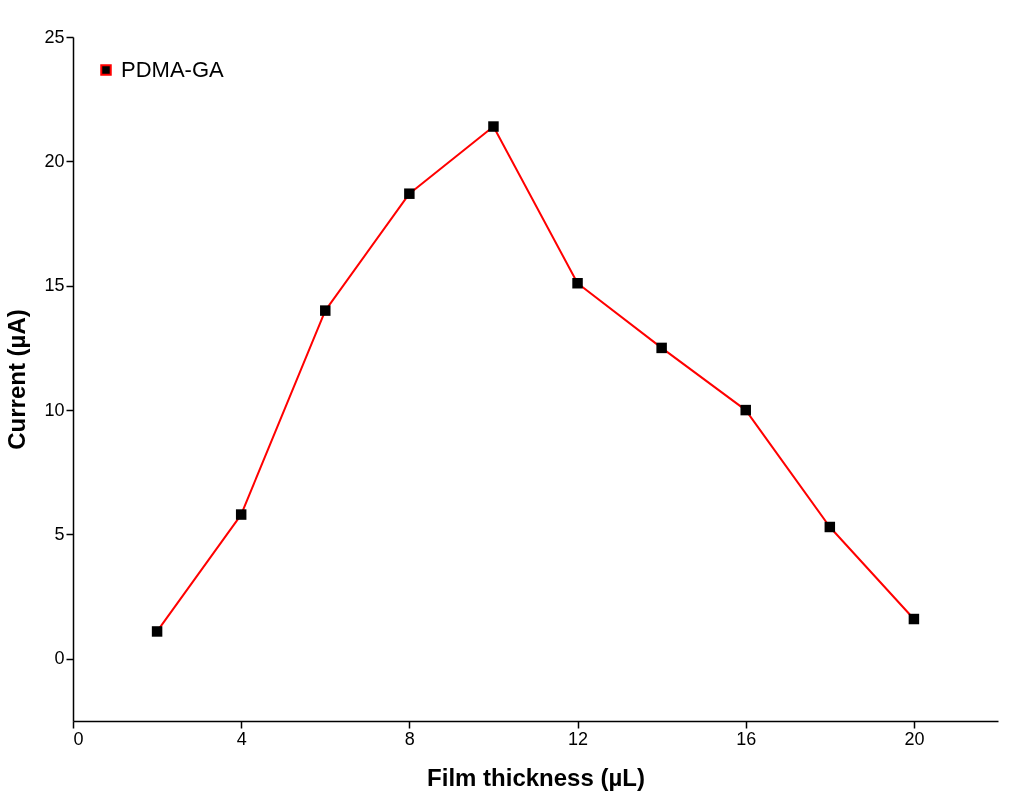  I want to click on x-axis-title: Film thickness (µL), so click(536, 777).